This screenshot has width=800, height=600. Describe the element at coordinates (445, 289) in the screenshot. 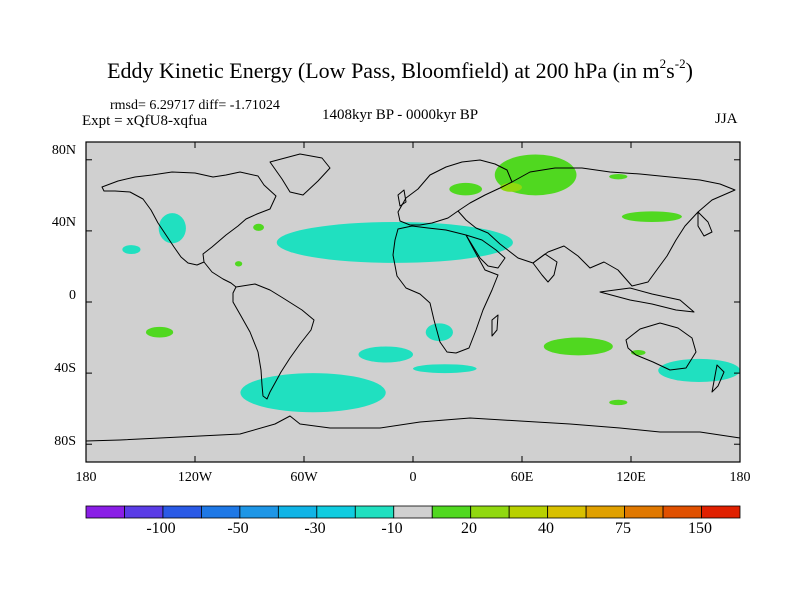

I see `coast-africa` at that location.